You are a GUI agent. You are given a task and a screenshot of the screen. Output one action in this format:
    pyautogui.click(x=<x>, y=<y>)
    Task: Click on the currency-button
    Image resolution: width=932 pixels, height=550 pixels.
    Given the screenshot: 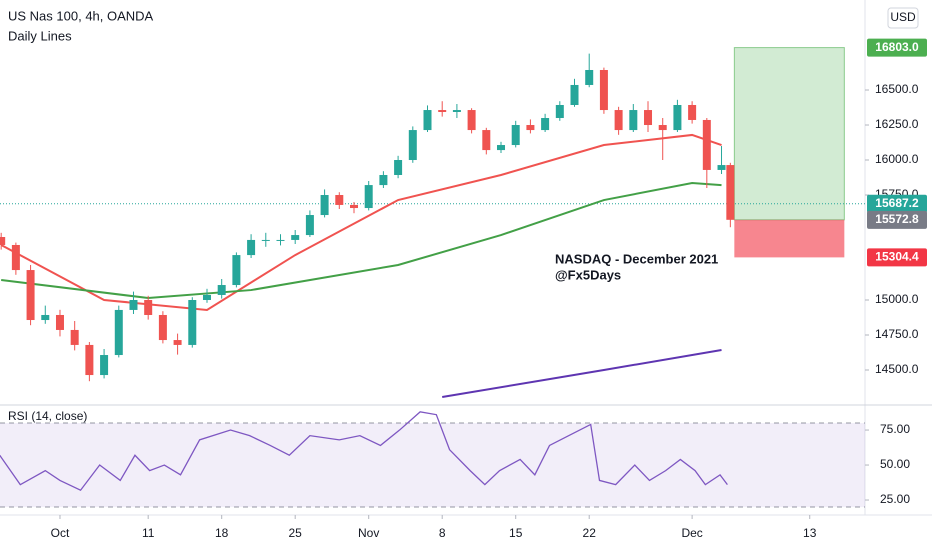 What is the action you would take?
    pyautogui.click(x=903, y=18)
    